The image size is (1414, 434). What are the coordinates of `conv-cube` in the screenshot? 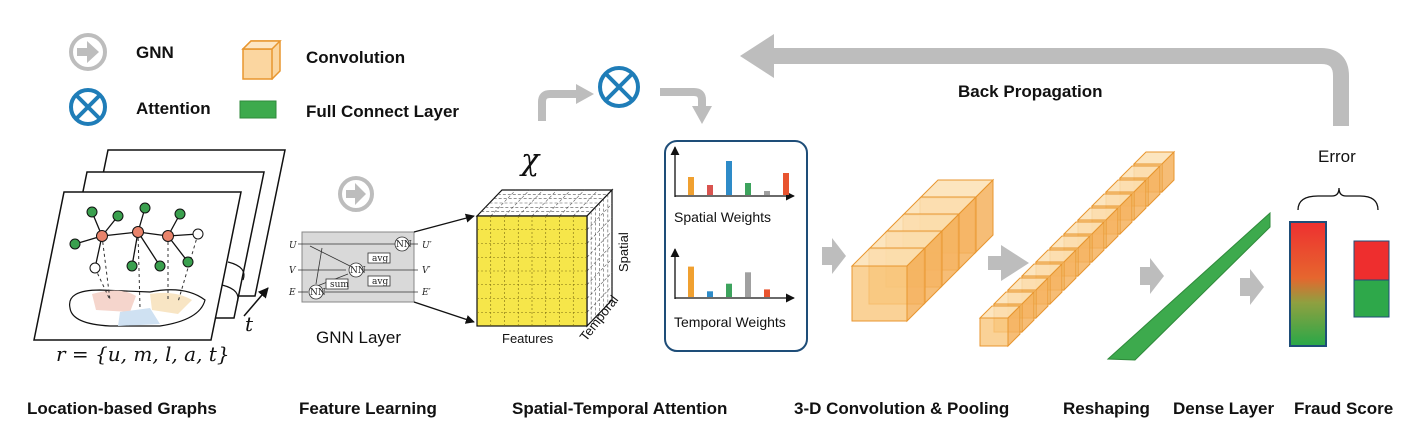 It's located at (888, 284).